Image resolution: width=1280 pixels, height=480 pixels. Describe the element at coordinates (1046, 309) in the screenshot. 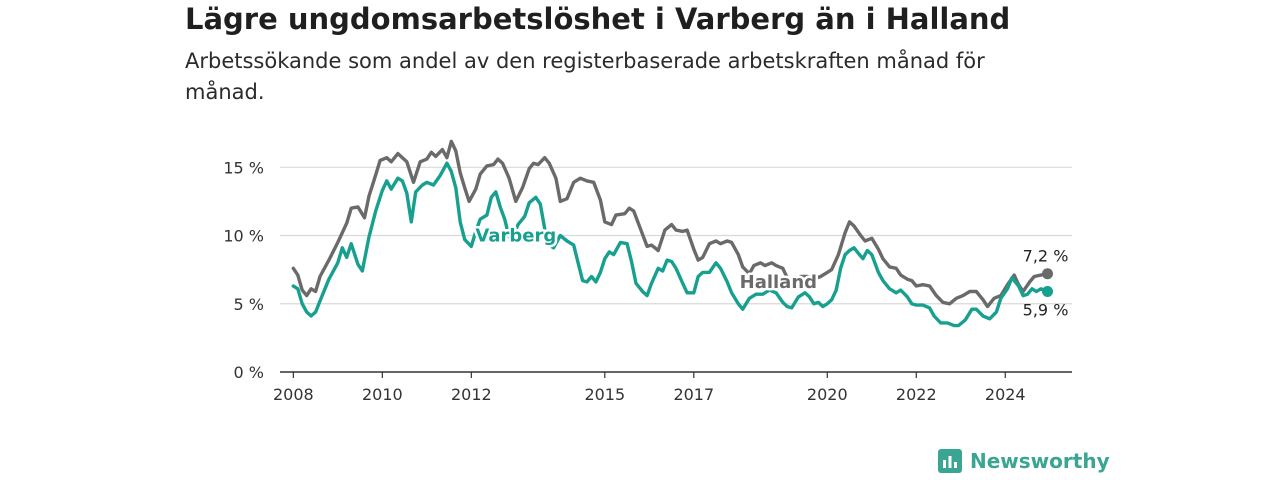

I see `end-value-label-varberg: 5,9 %` at that location.